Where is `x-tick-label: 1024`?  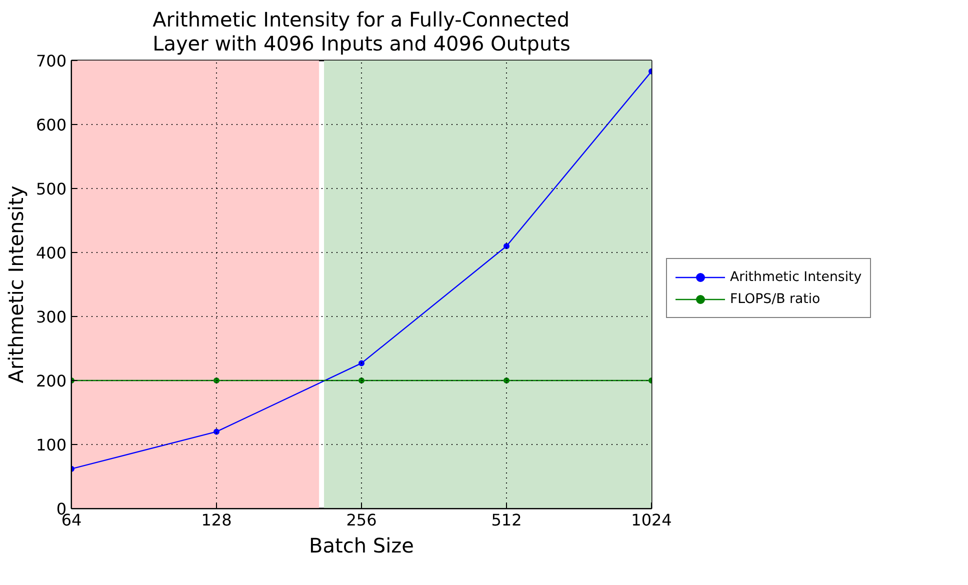 x-tick-label: 1024 is located at coordinates (651, 520).